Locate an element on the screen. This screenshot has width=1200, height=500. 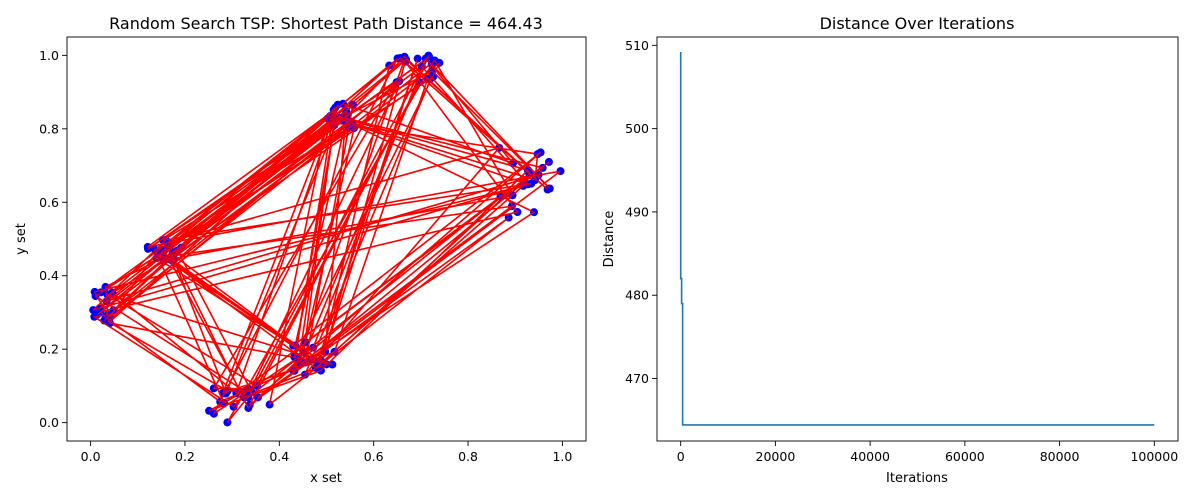
y-tick-label: 470 is located at coordinates (637, 378).